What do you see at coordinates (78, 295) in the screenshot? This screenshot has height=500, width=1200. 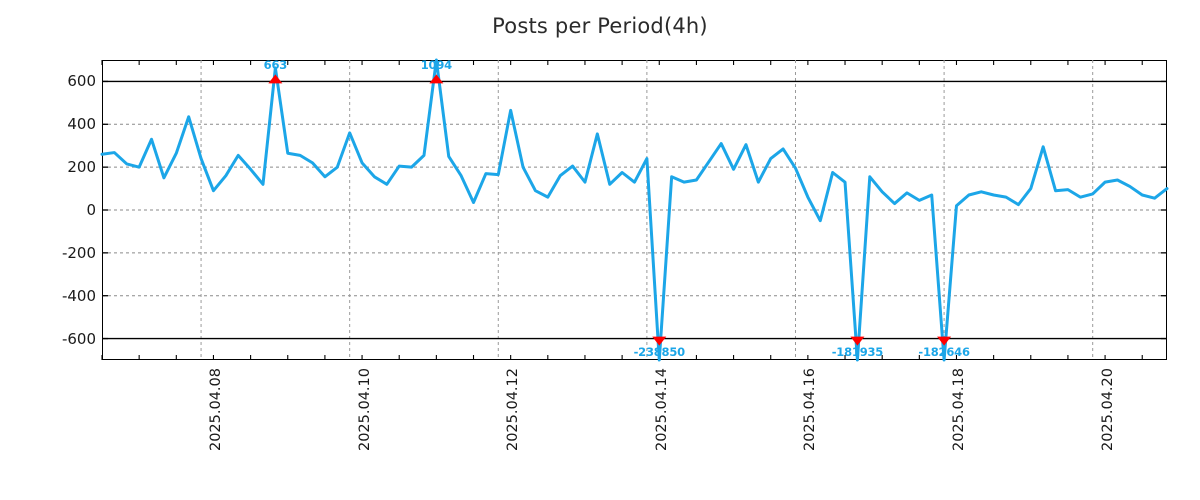 I see `y-axis-tick-label: -400` at bounding box center [78, 295].